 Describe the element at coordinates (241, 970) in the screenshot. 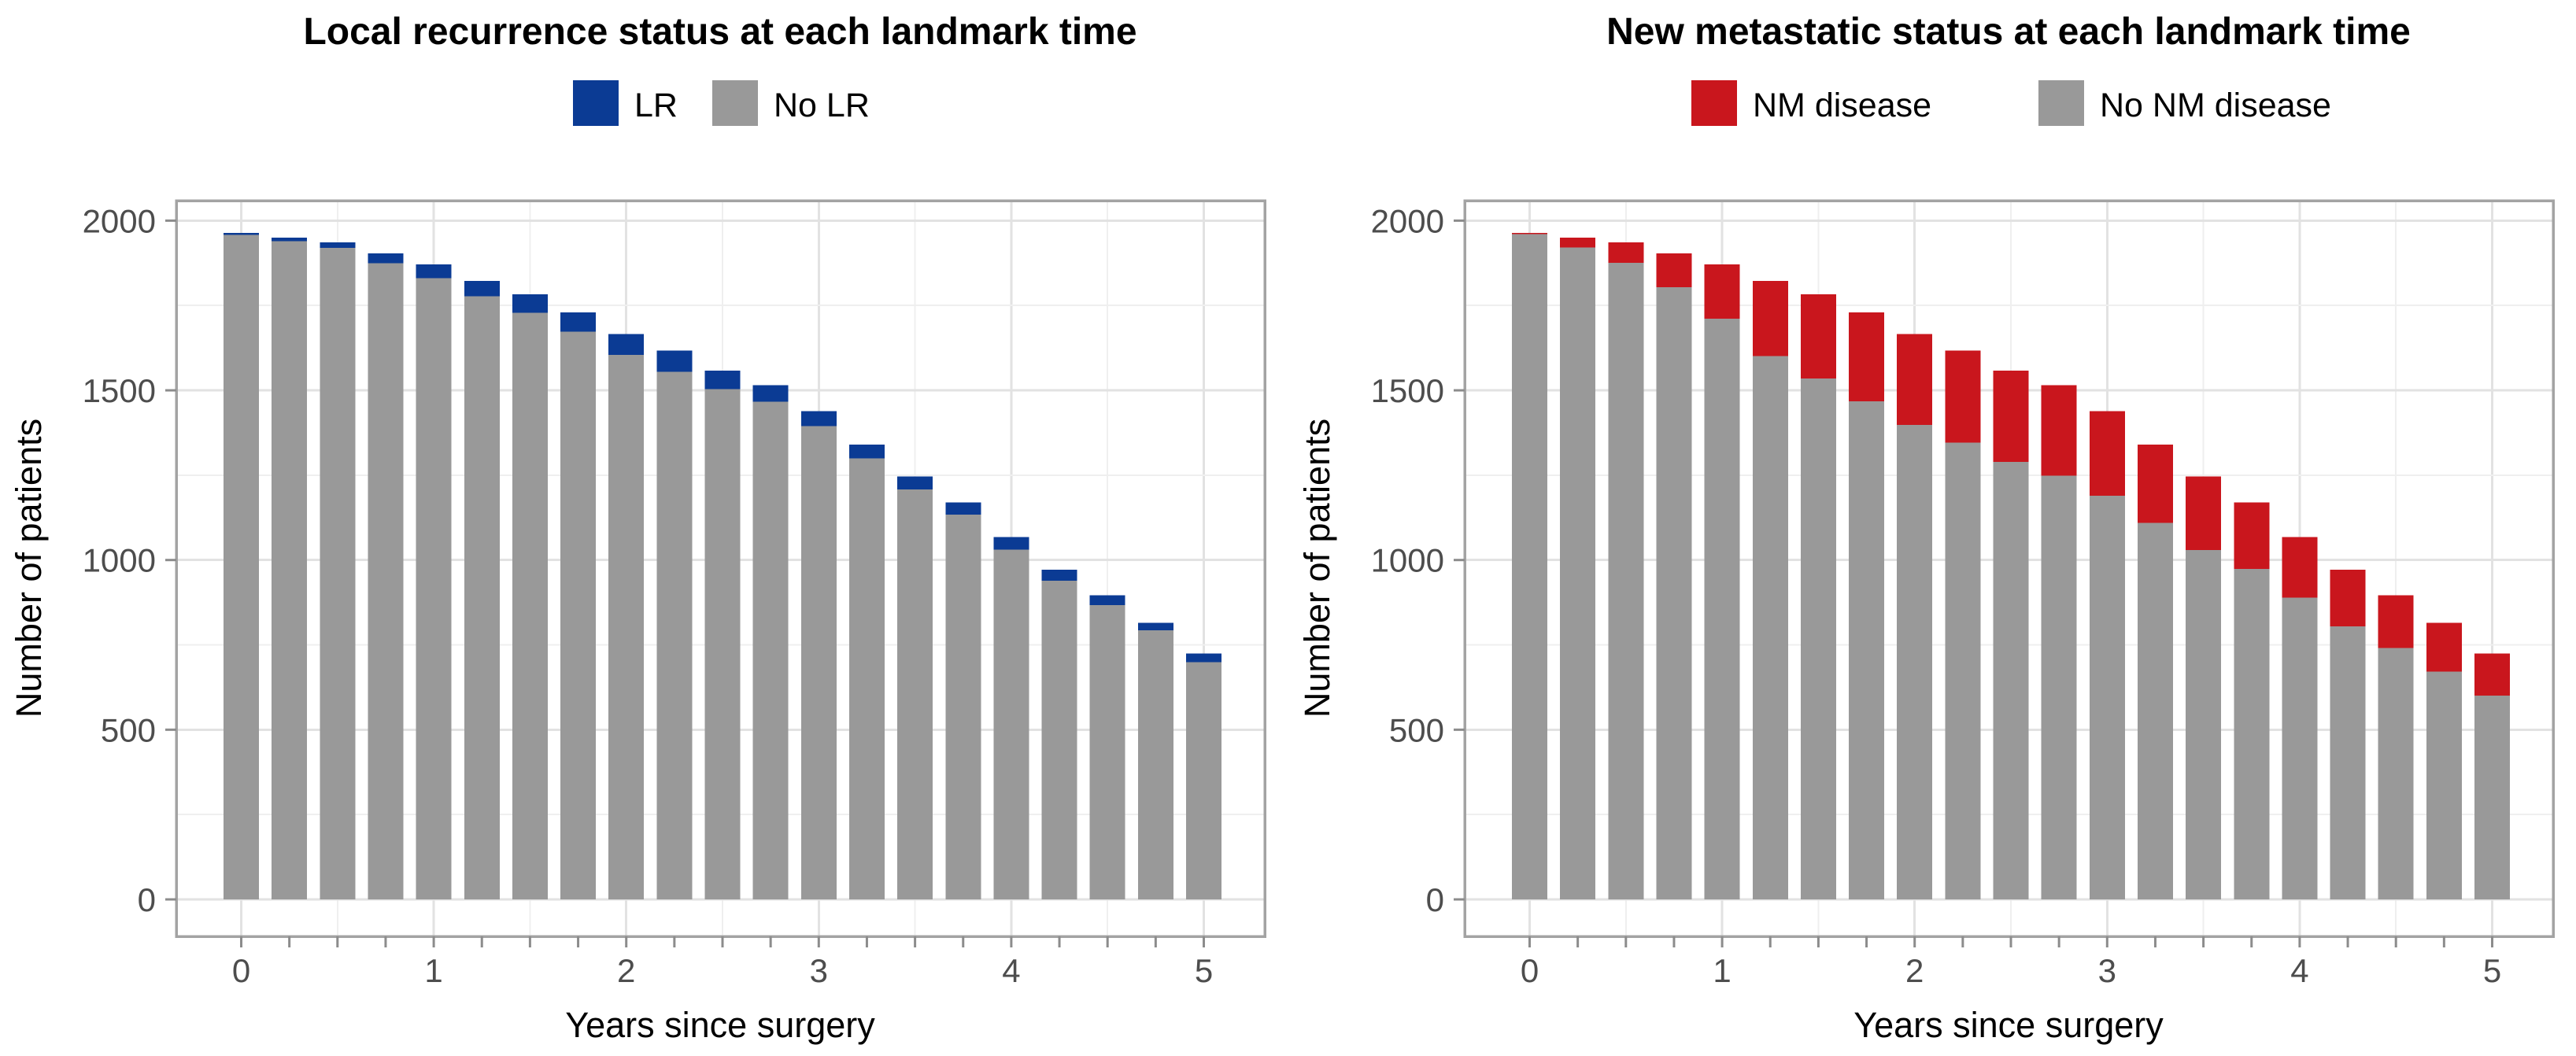

I see `x-tick-label: 0` at that location.